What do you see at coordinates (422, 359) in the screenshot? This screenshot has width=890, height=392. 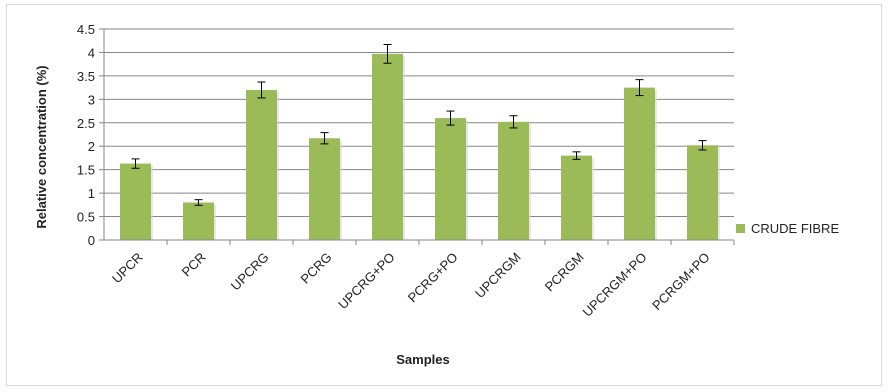 I see `x-axis-title: Samples` at bounding box center [422, 359].